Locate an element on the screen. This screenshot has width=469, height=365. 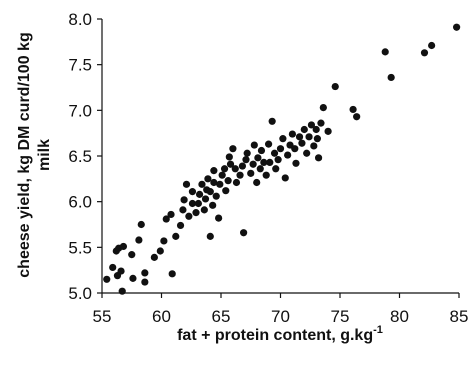
y-tick-label: 5.0 is located at coordinates (80, 293).